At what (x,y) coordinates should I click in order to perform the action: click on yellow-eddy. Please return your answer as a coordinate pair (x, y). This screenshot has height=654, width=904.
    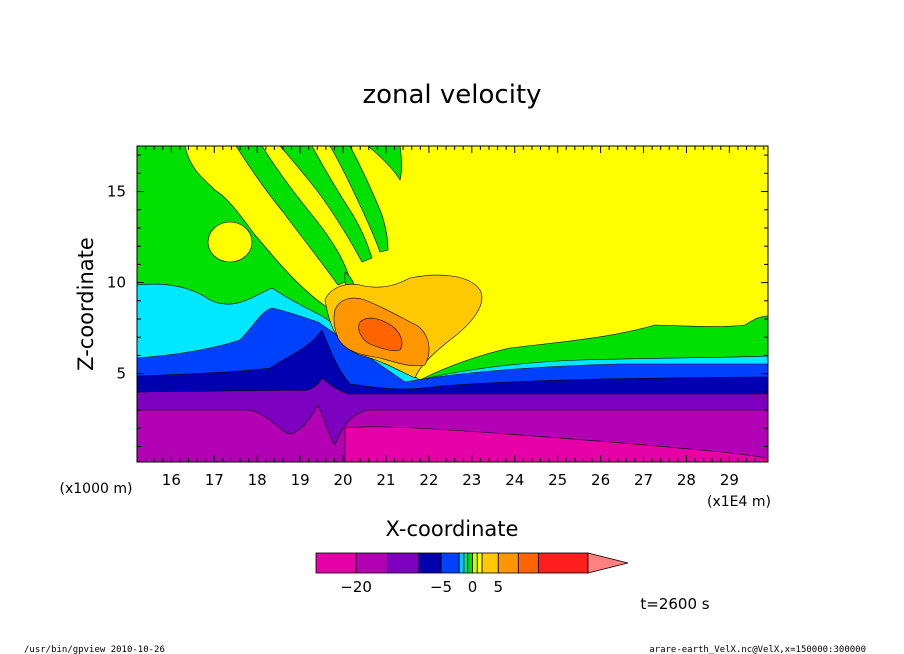
    Looking at the image, I should click on (230, 242).